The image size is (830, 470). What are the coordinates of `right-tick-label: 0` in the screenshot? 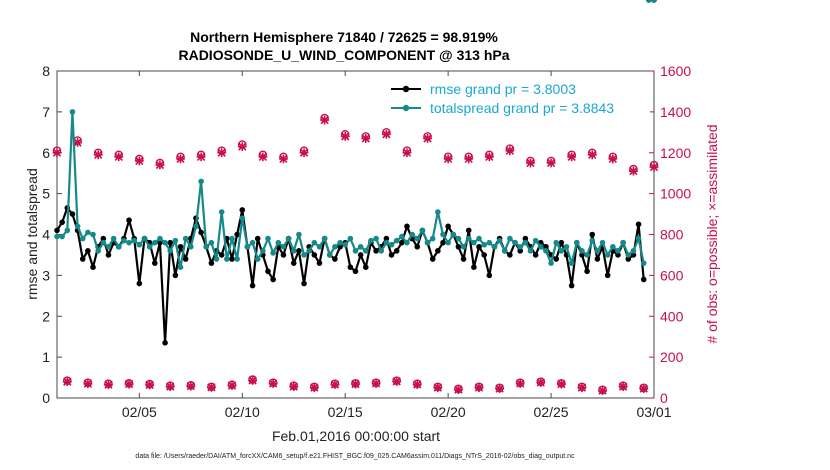 It's located at (664, 398).